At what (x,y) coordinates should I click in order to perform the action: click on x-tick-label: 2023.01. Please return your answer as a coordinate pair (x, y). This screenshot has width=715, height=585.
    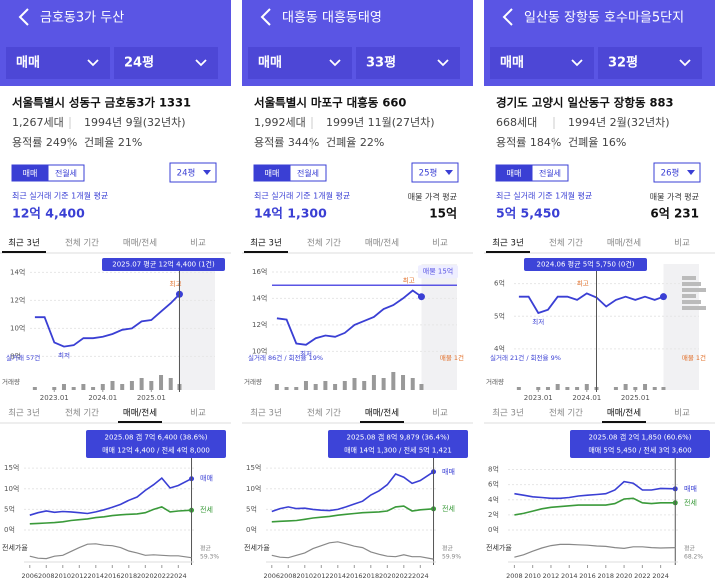
    Looking at the image, I should click on (538, 398).